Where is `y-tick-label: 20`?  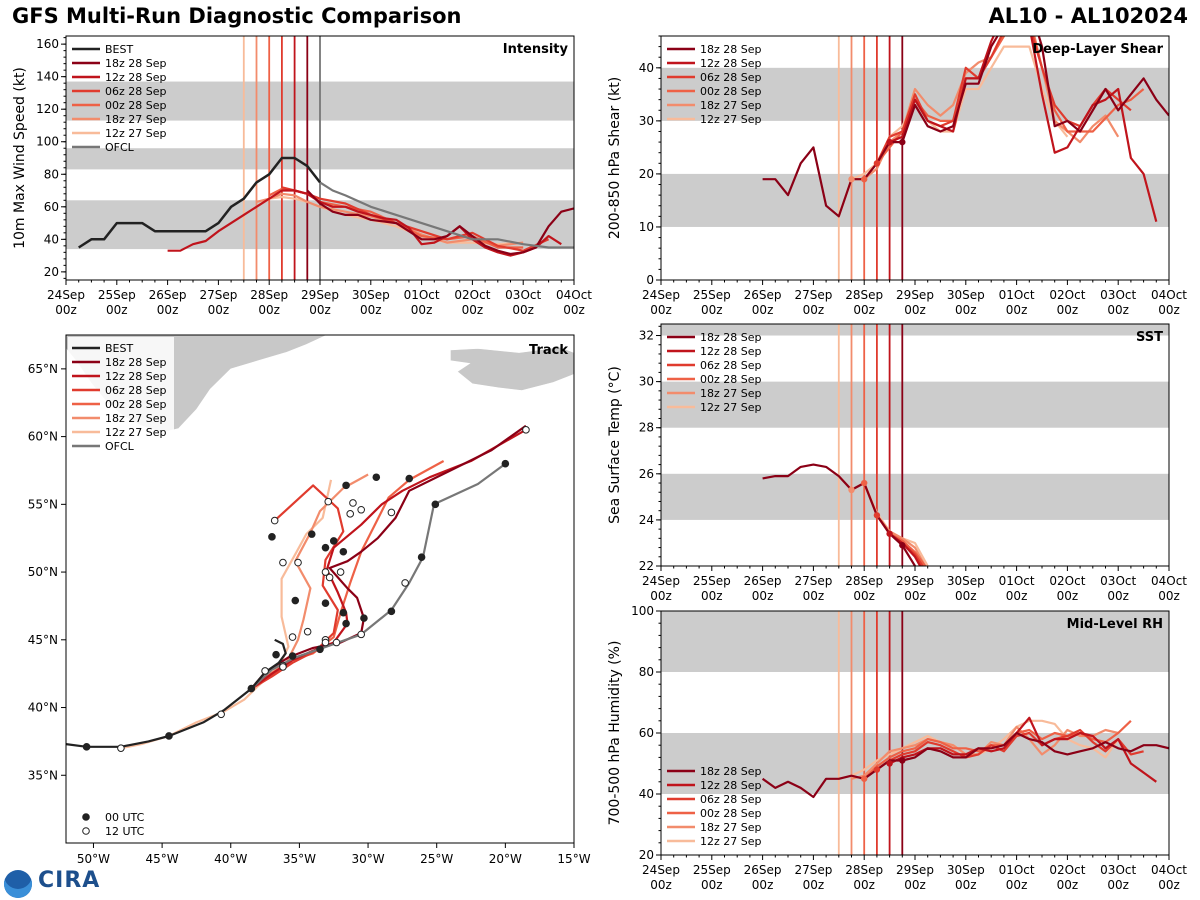
y-tick-label: 20 is located at coordinates (646, 855).